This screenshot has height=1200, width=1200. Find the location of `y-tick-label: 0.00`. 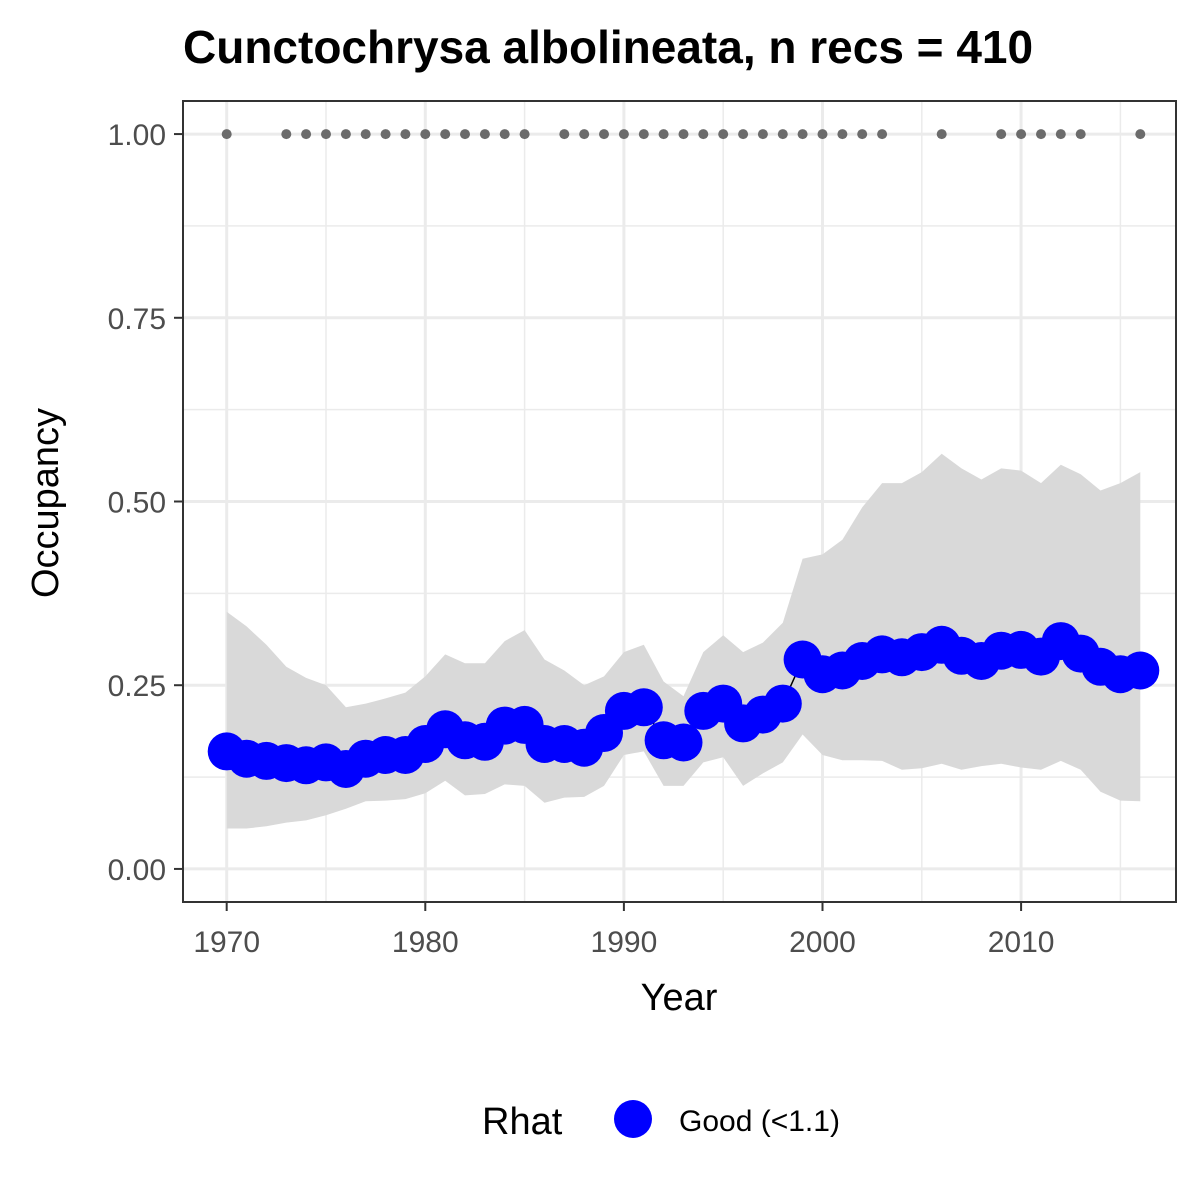

y-tick-label: 0.00 is located at coordinates (137, 870).